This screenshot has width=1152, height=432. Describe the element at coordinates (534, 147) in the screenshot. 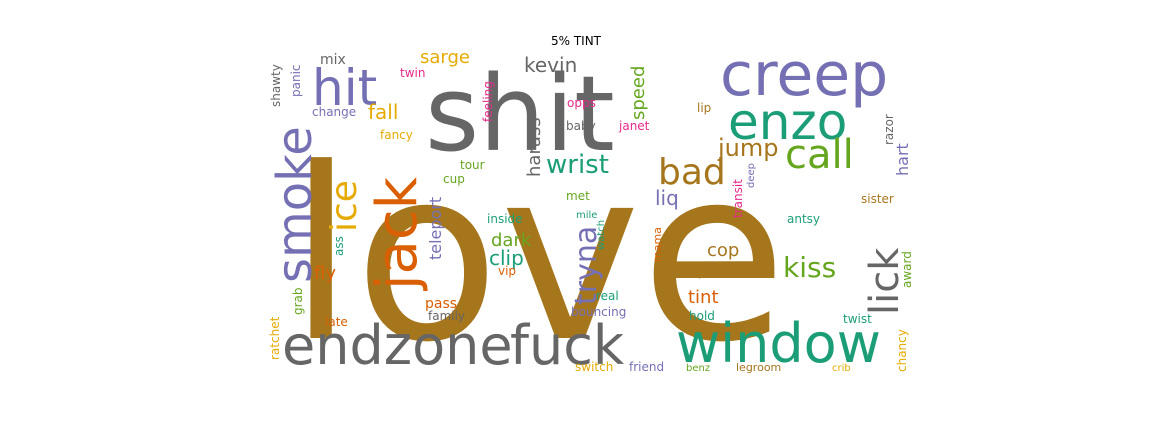

I see `word-harass: harass` at that location.